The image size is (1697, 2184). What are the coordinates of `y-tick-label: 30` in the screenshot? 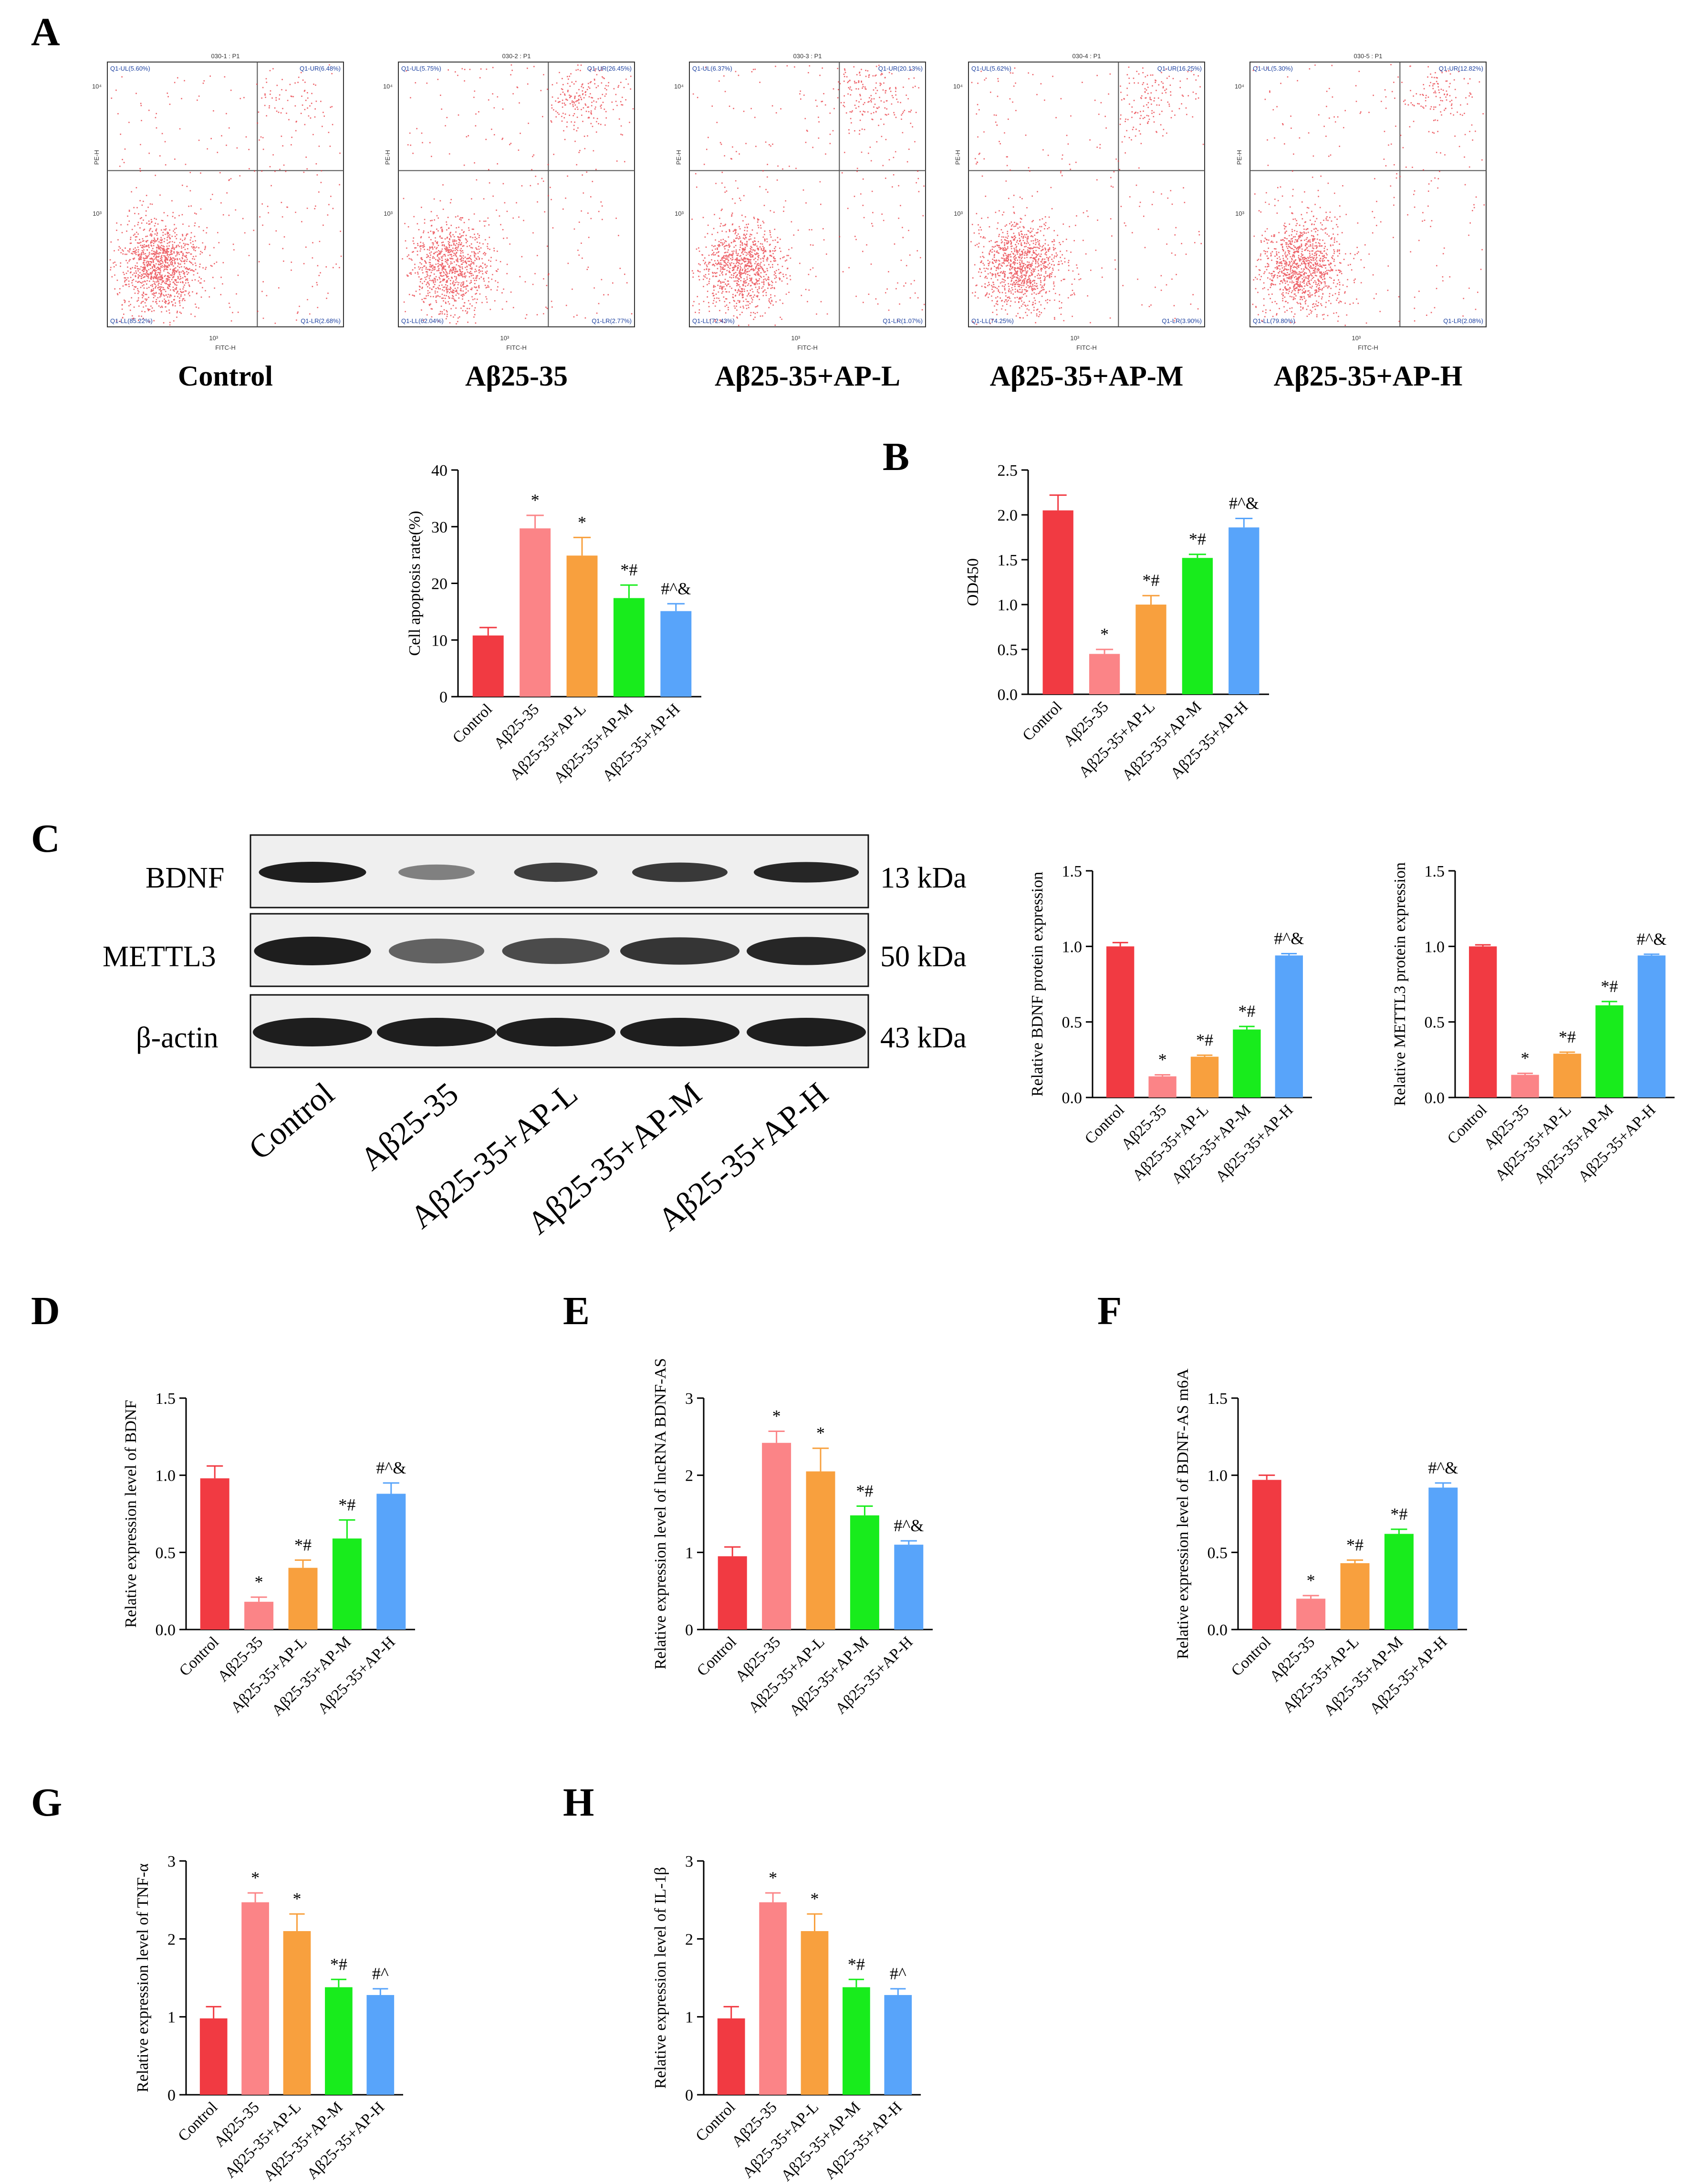 It's located at (439, 528).